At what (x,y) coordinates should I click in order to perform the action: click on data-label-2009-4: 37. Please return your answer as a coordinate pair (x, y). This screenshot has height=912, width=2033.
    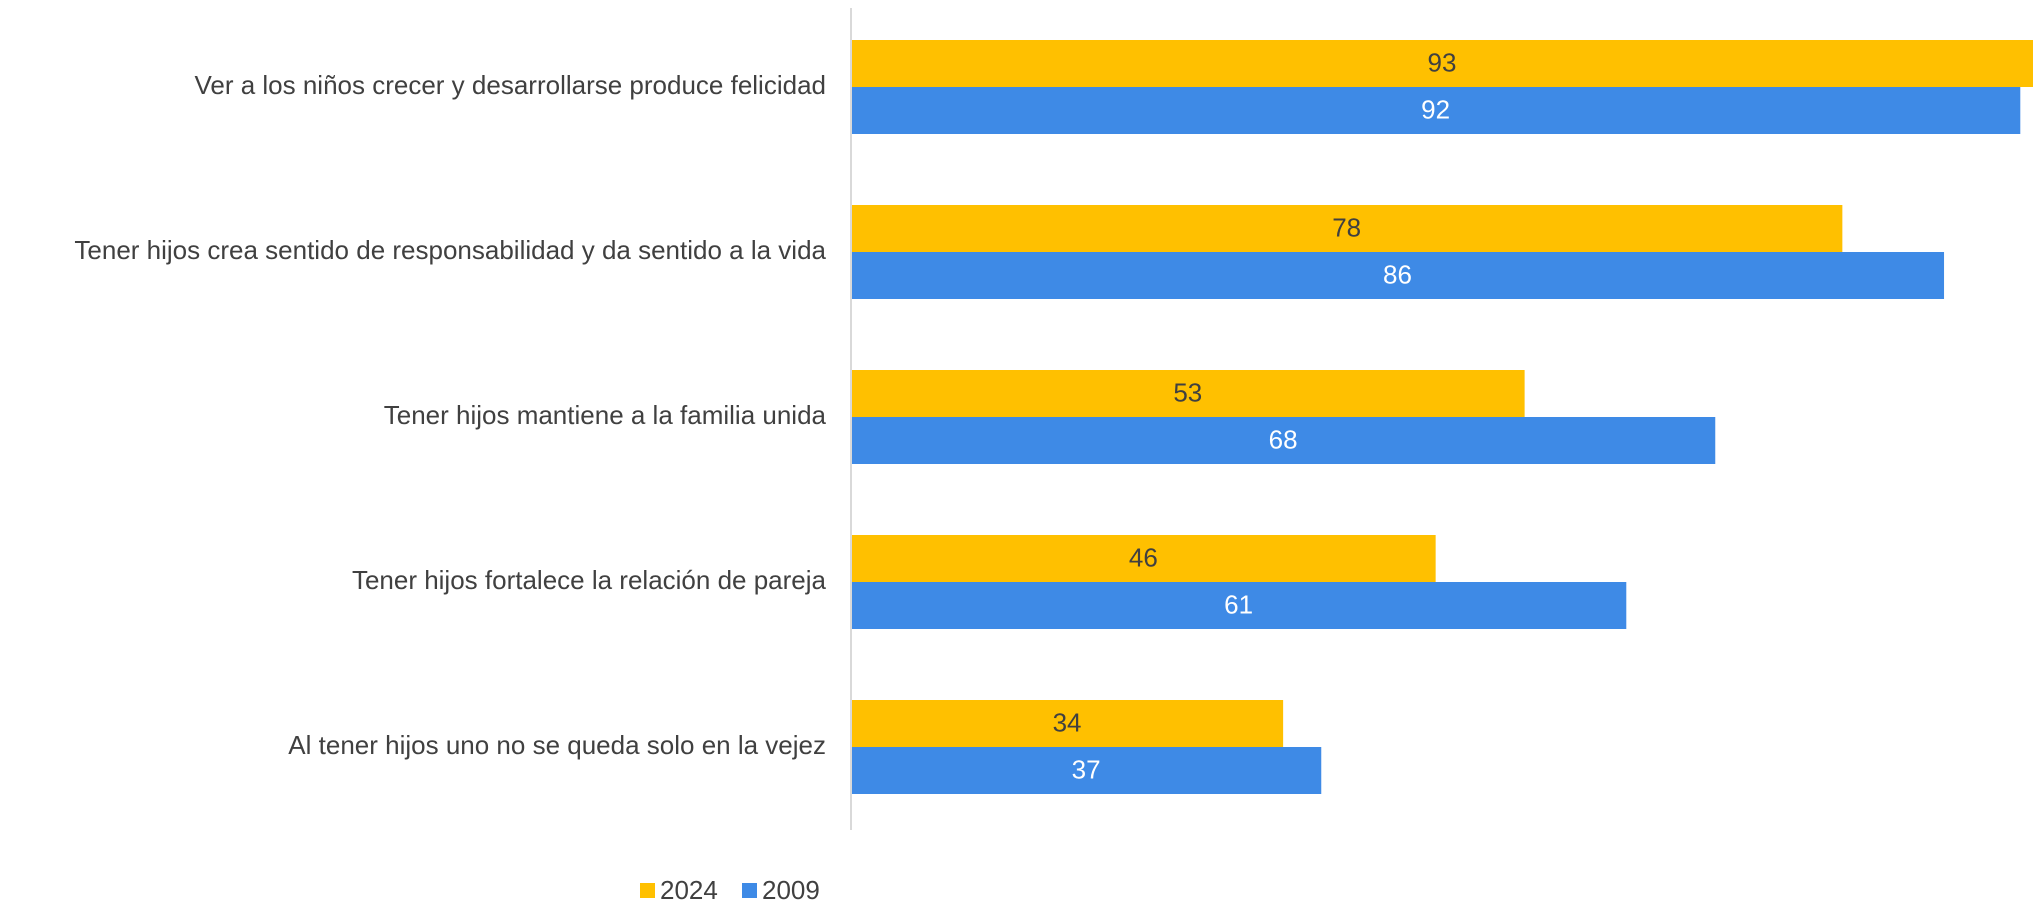
    Looking at the image, I should click on (1086, 769).